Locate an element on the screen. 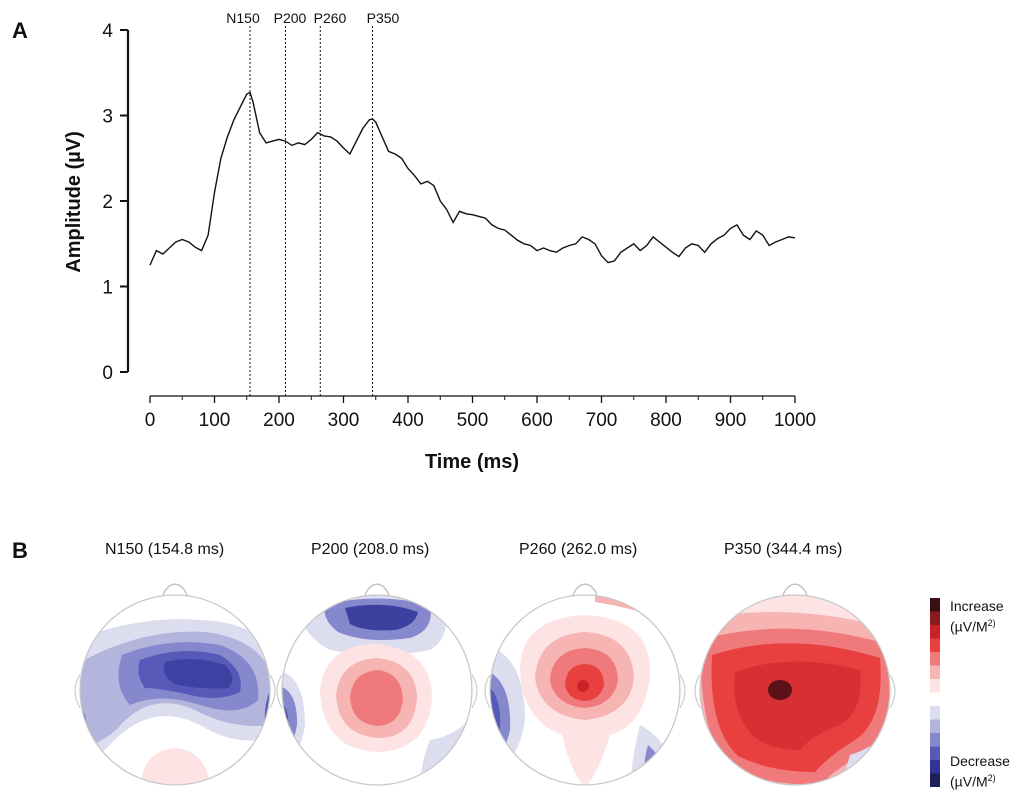 This screenshot has width=1018, height=800. x-tick-label: 100 is located at coordinates (215, 420).